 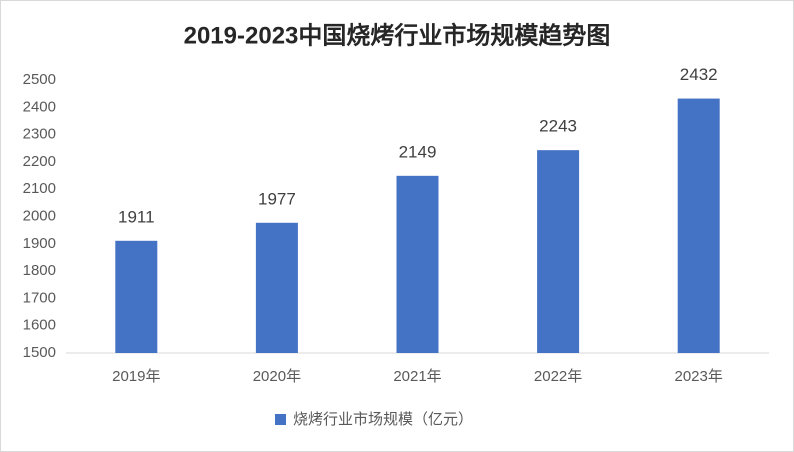 I want to click on y-tick-label: 1800, so click(x=39, y=270).